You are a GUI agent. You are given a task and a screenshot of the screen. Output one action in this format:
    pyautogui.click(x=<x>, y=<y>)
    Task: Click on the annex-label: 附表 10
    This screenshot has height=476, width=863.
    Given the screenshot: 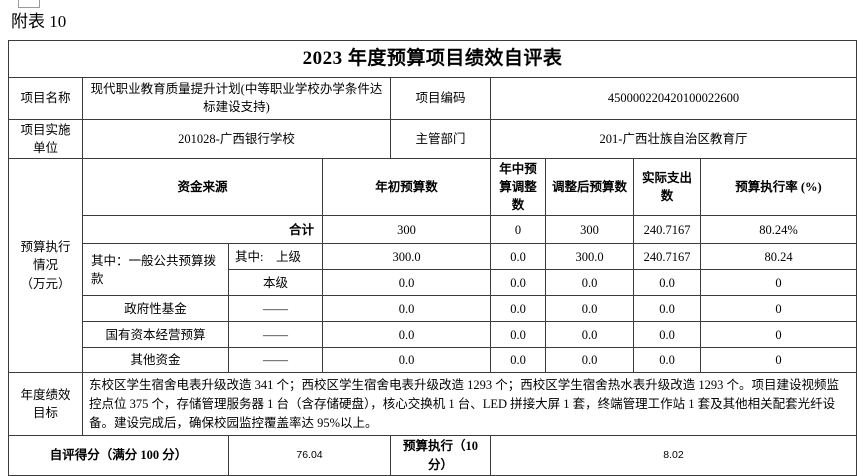 What is the action you would take?
    pyautogui.click(x=39, y=21)
    